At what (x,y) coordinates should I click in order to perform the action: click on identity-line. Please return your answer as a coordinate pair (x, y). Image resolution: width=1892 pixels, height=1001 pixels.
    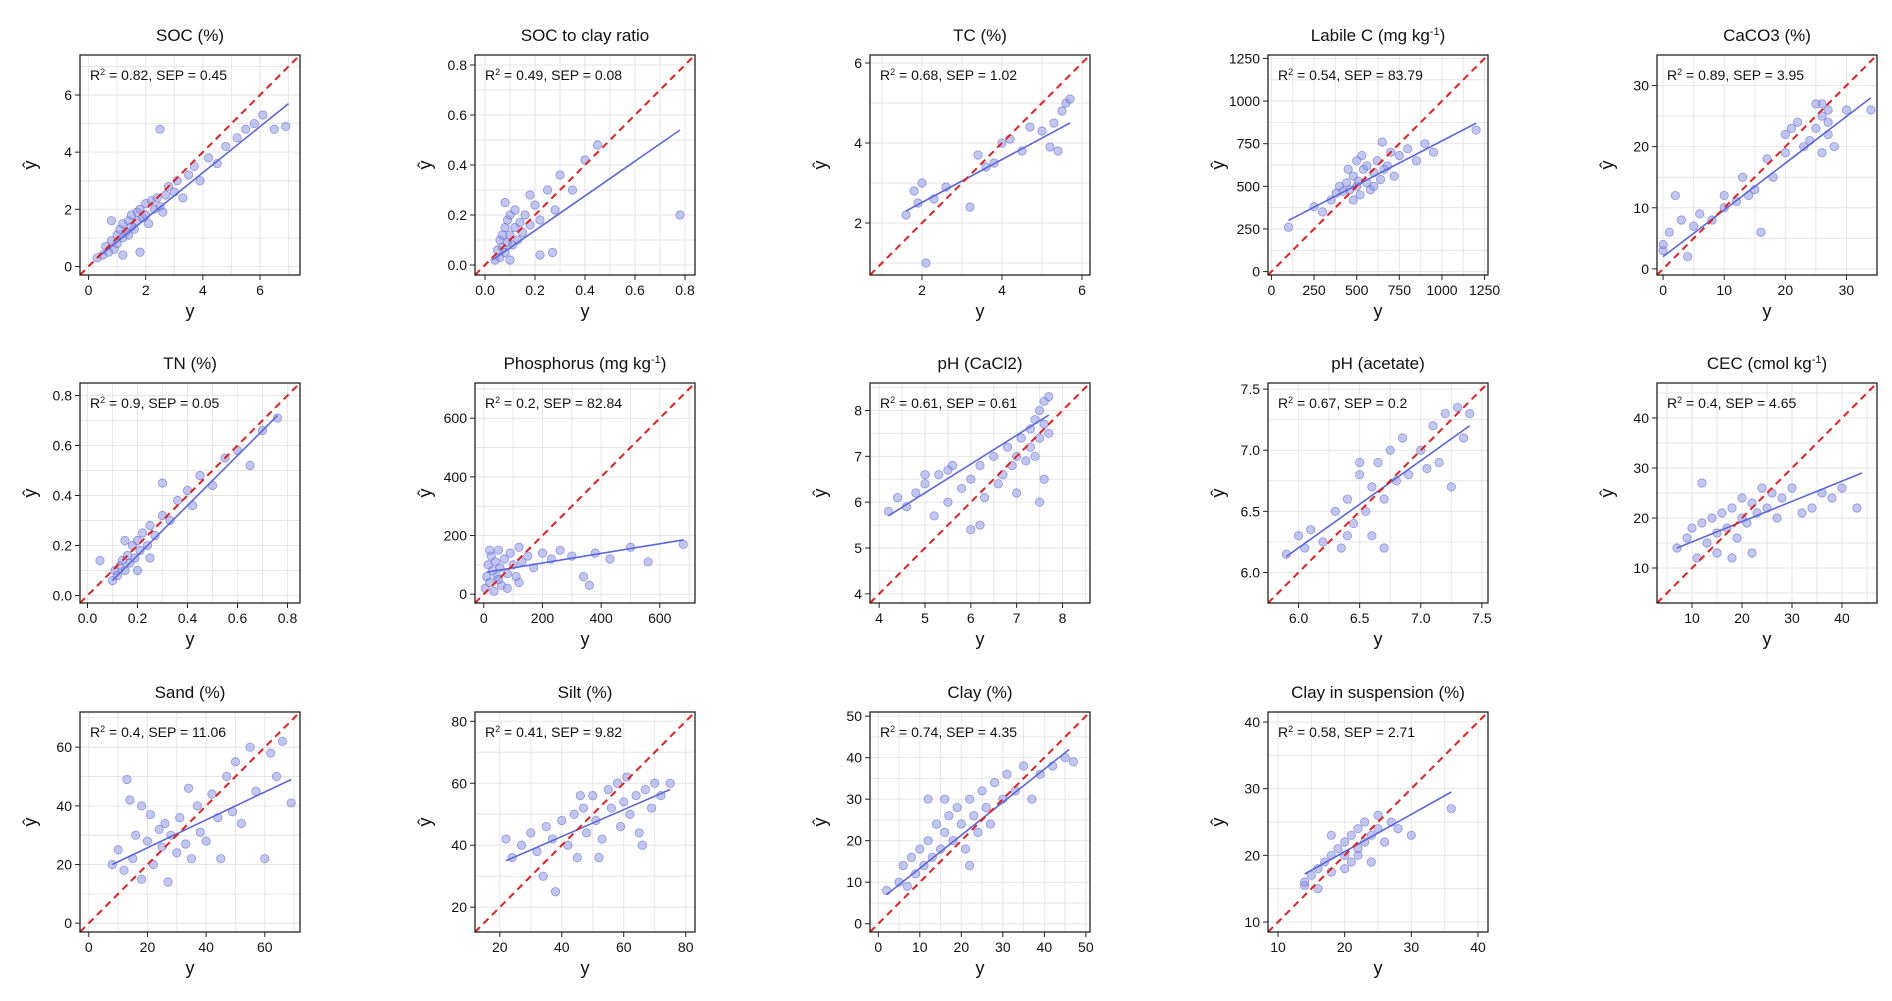
    Looking at the image, I should click on (190, 165).